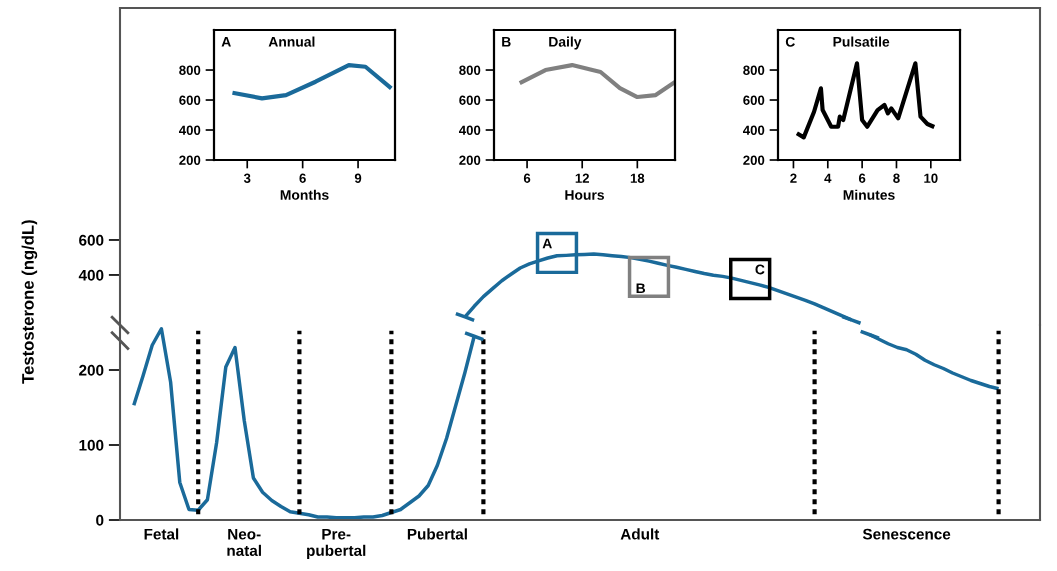 The width and height of the screenshot is (1057, 571). What do you see at coordinates (336, 544) in the screenshot?
I see `x-tick-label: Pre- pubertal` at bounding box center [336, 544].